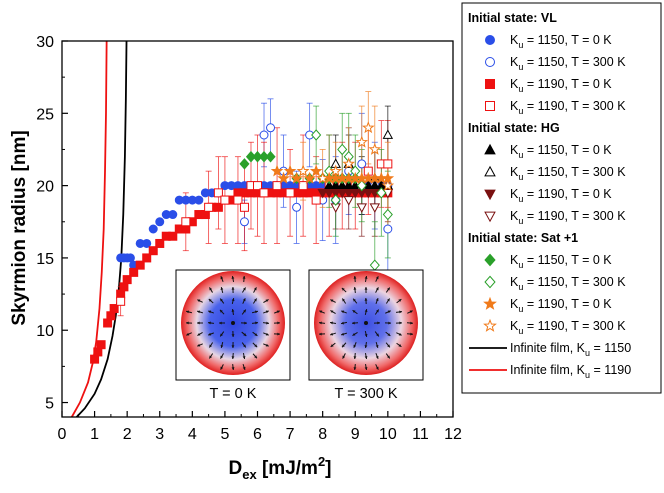 The image size is (664, 493). Describe the element at coordinates (568, 283) in the screenshot. I see `legend-entry-label: Ku = 1150, T = 300 K` at that location.